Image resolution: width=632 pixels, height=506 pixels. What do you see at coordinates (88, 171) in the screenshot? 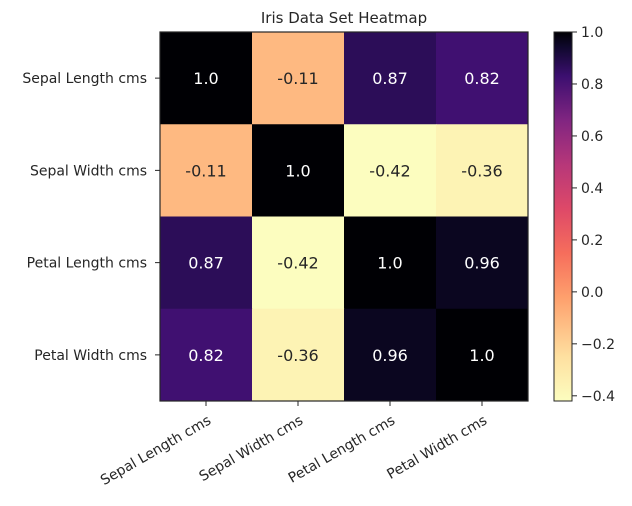
I see `row-label: Sepal Width cms` at bounding box center [88, 171].